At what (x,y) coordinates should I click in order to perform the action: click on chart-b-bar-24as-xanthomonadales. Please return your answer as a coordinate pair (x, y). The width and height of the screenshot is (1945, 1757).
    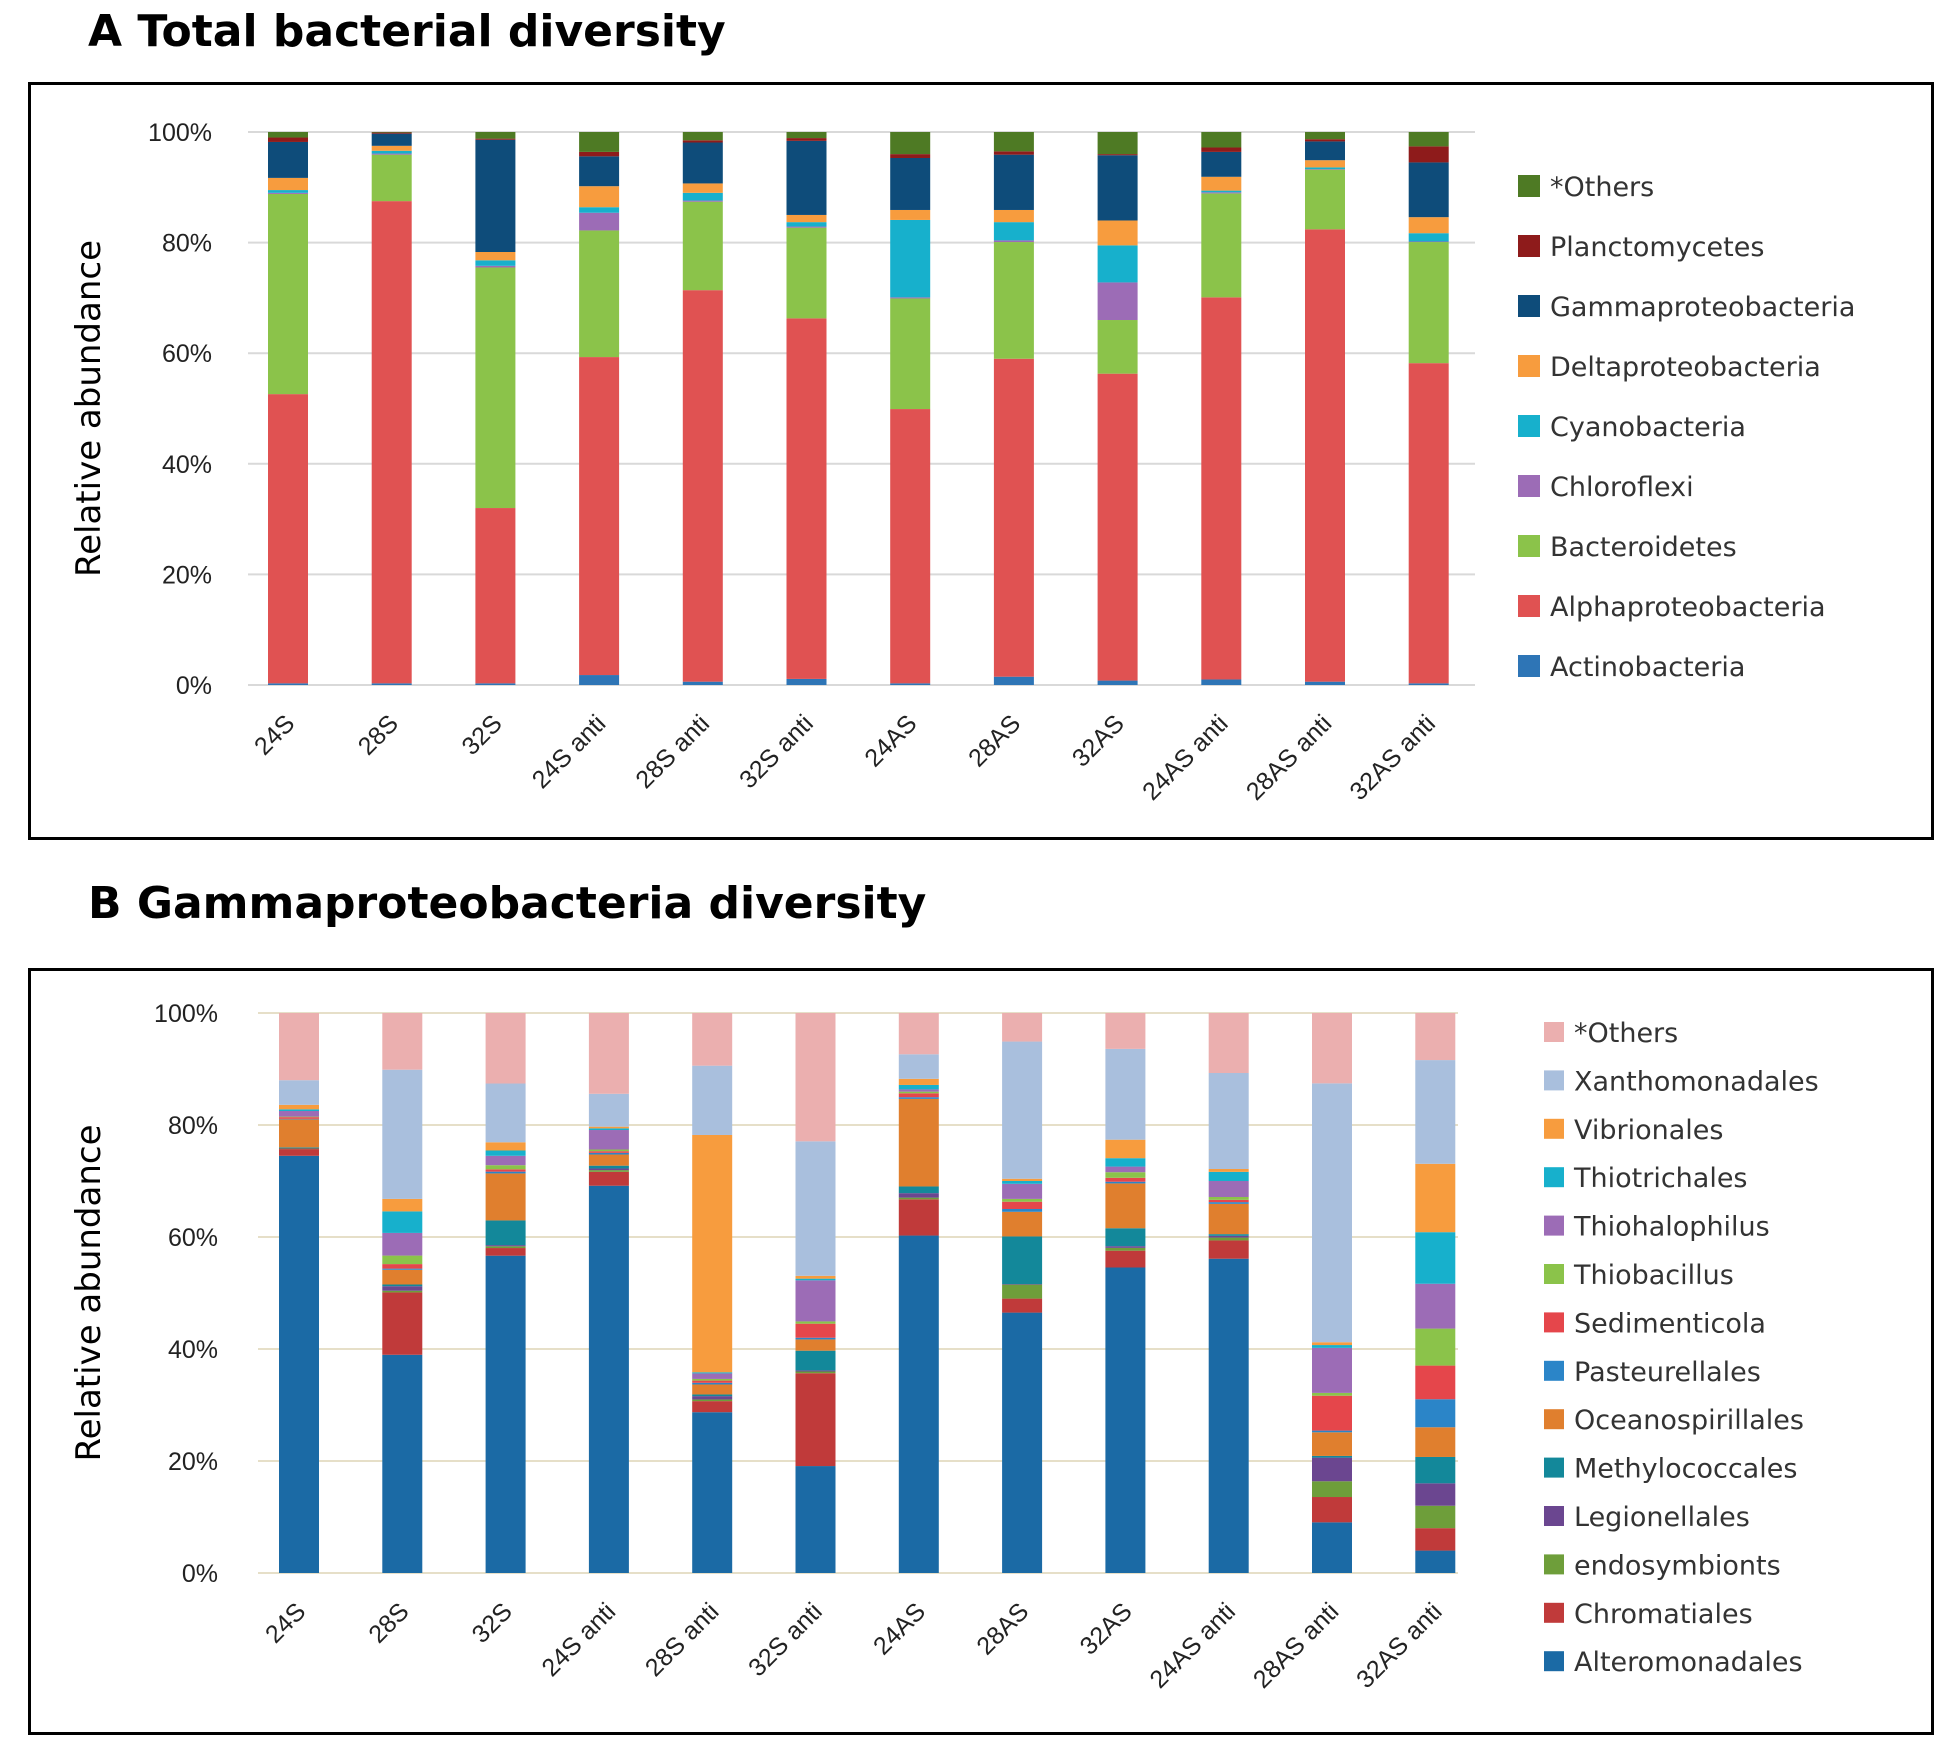
    Looking at the image, I should click on (918, 1066).